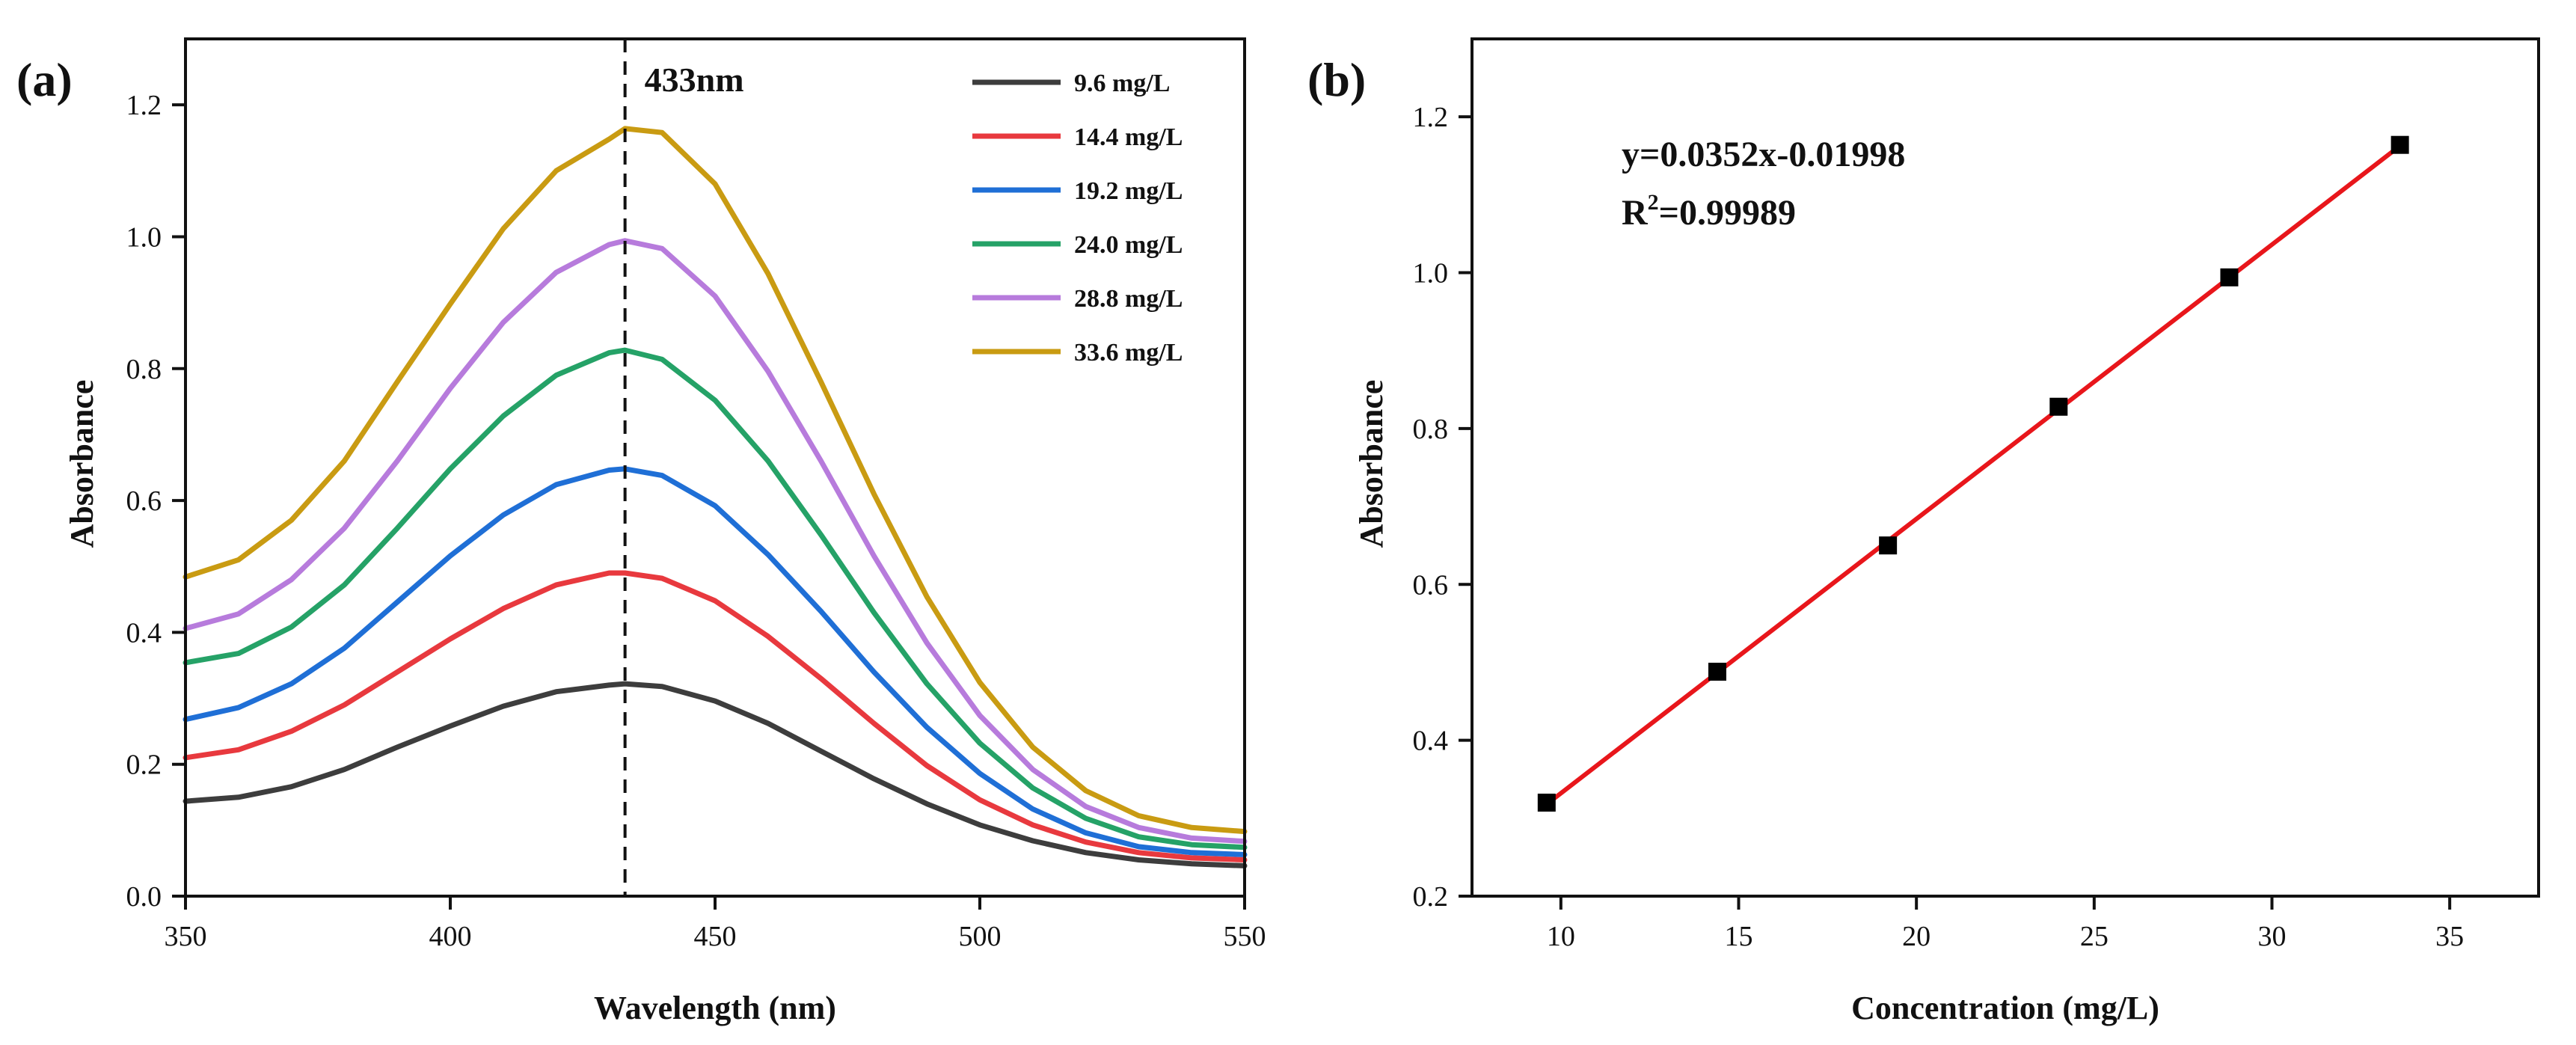  Describe the element at coordinates (1128, 137) in the screenshot. I see `legend-label-2: 14.4 mg/L` at that location.